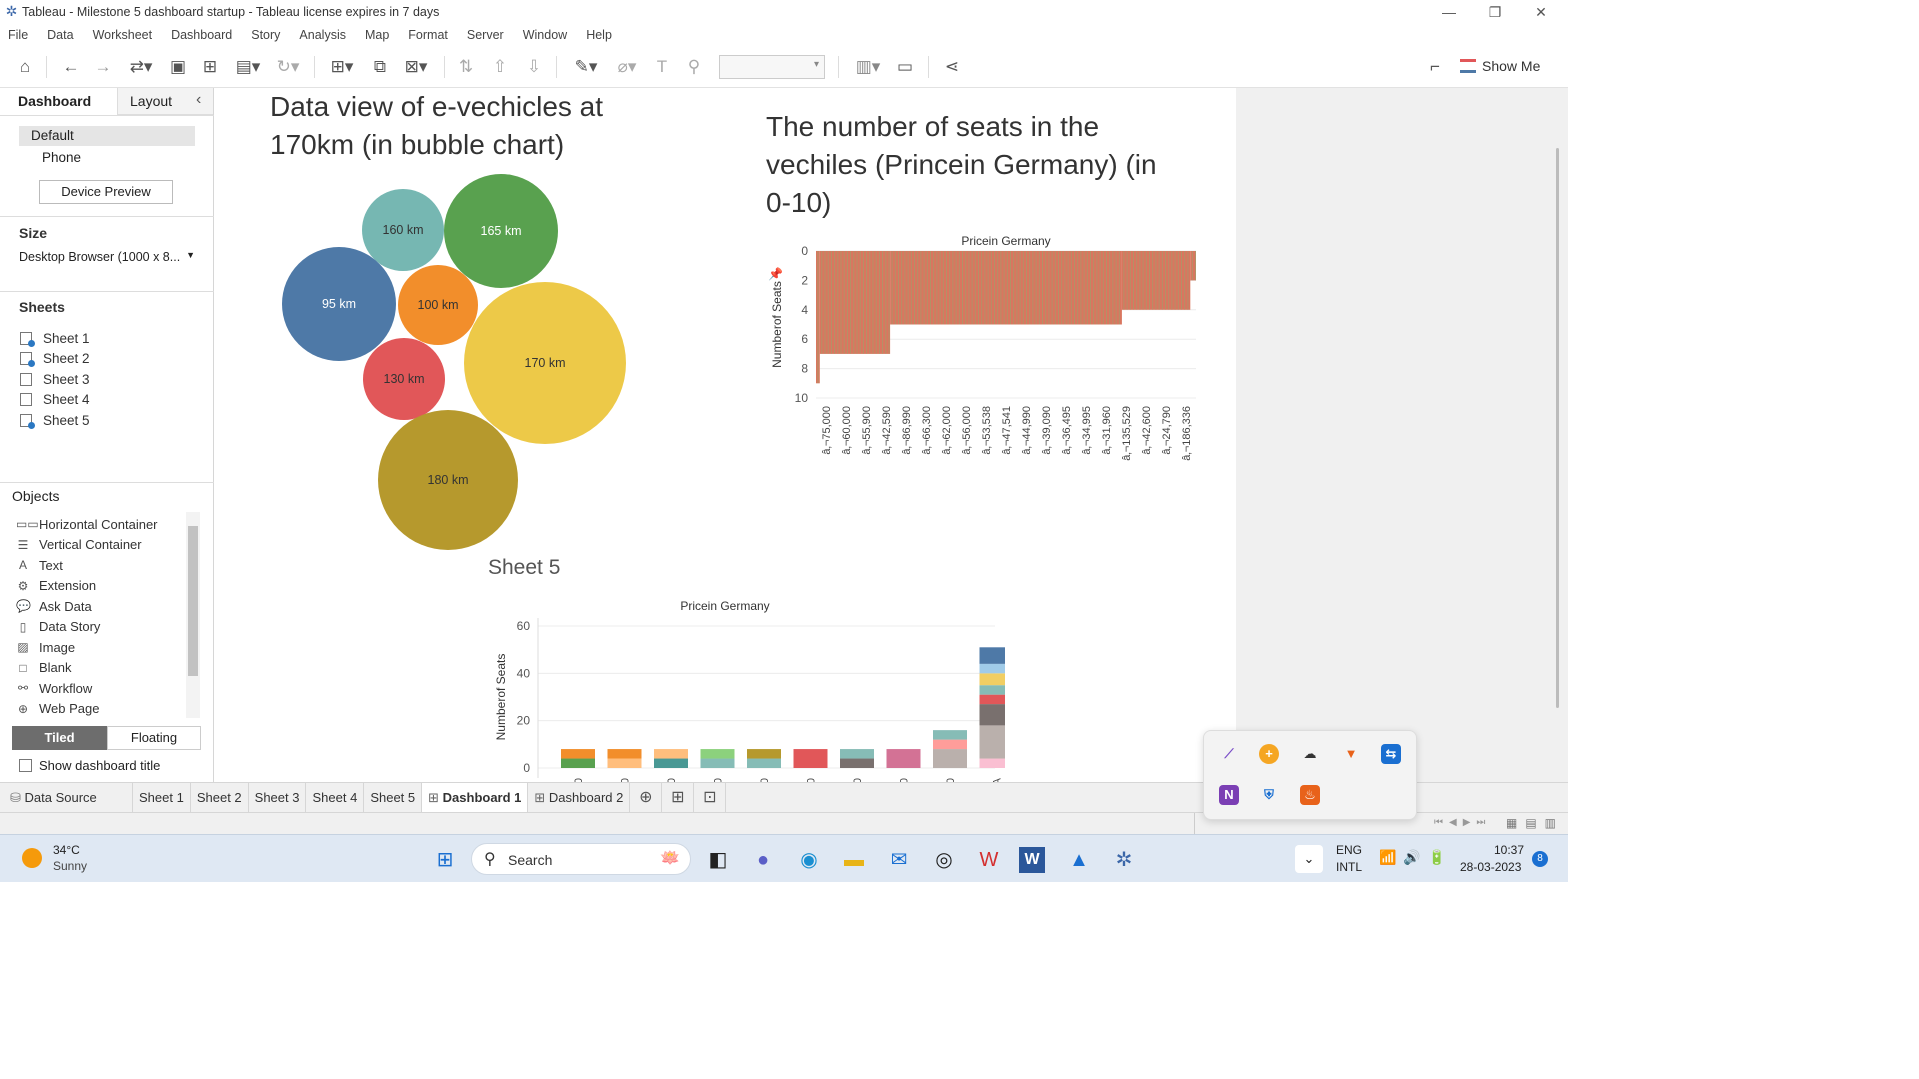 Image resolution: width=1919 pixels, height=1079 pixels. Describe the element at coordinates (55, 688) in the screenshot. I see `object-workflow: ⚯ Workflow` at that location.